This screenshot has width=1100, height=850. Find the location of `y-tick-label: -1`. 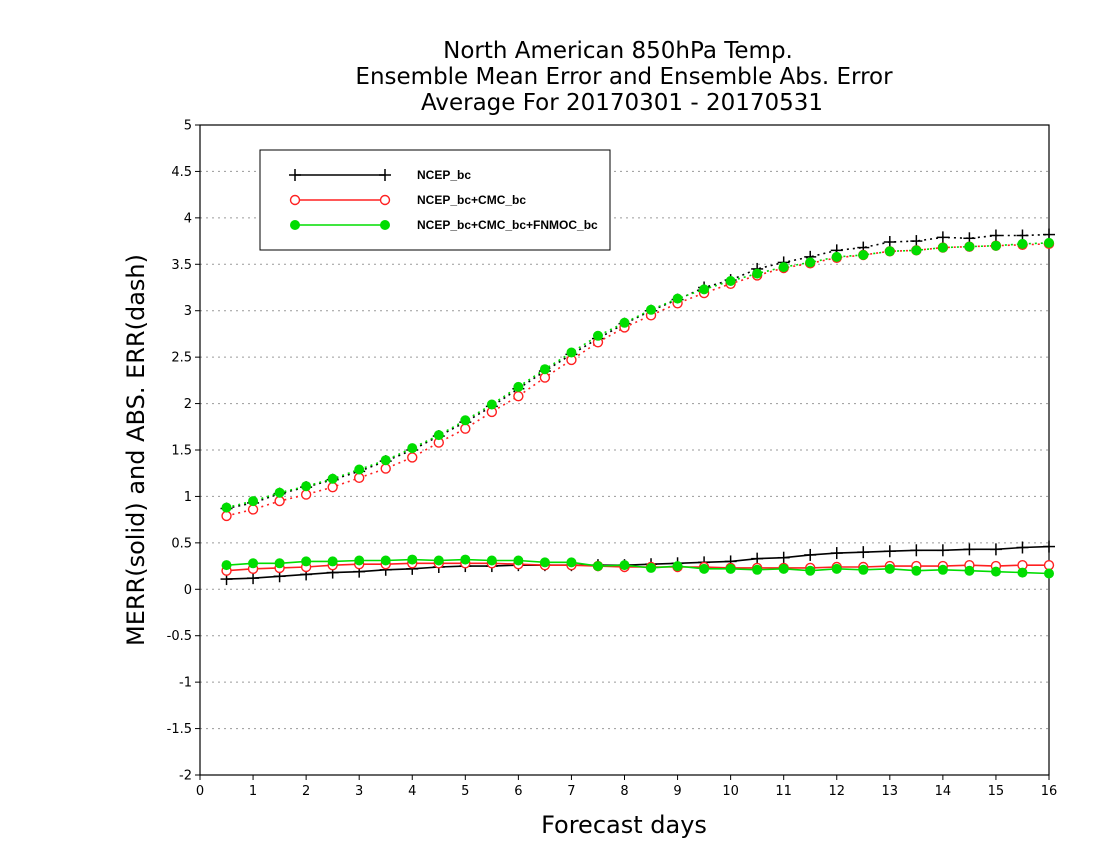

y-tick-label: -1 is located at coordinates (185, 683).